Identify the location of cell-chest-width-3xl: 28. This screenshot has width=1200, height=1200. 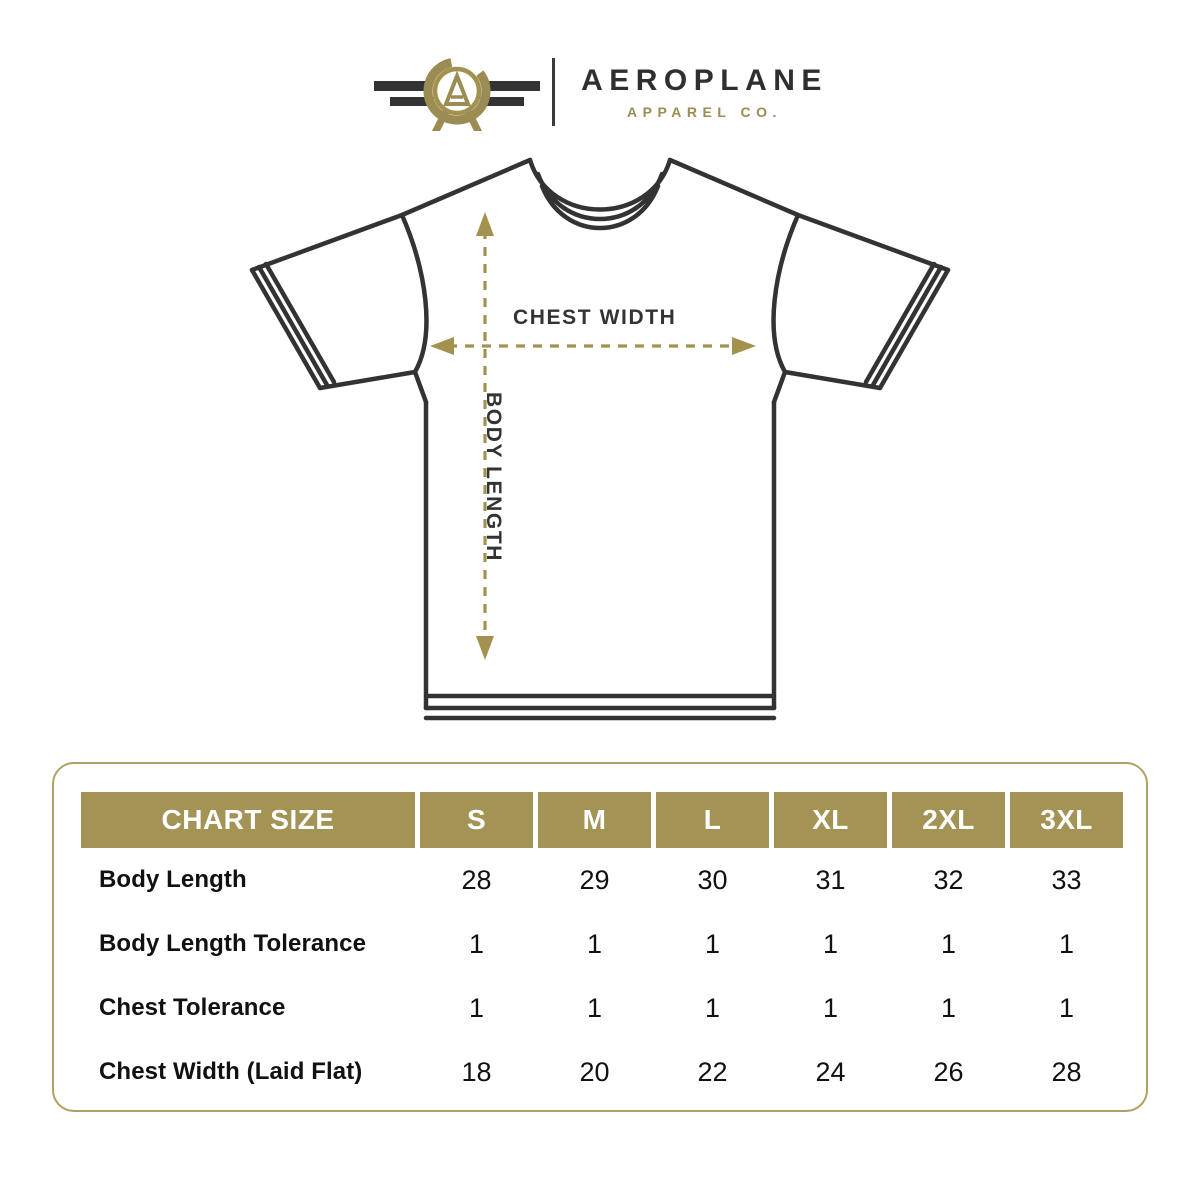
(1066, 1071).